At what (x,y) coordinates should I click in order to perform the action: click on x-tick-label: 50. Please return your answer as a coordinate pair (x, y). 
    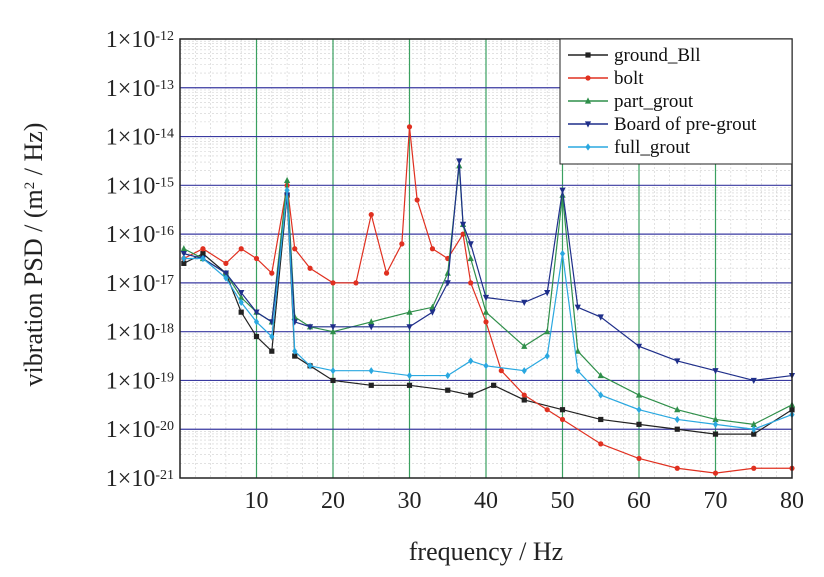
    Looking at the image, I should click on (563, 501).